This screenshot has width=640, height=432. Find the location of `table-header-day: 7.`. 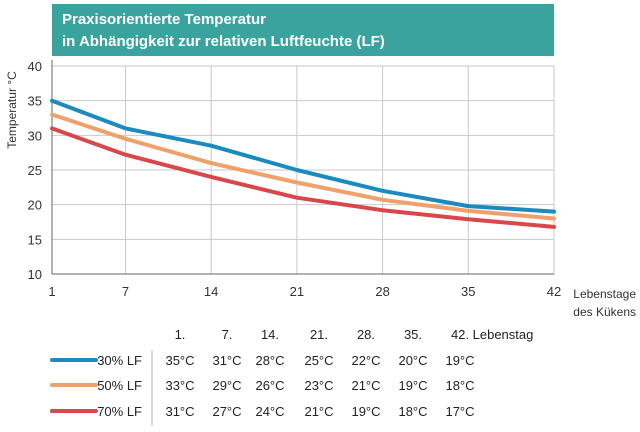

table-header-day: 7. is located at coordinates (227, 334).